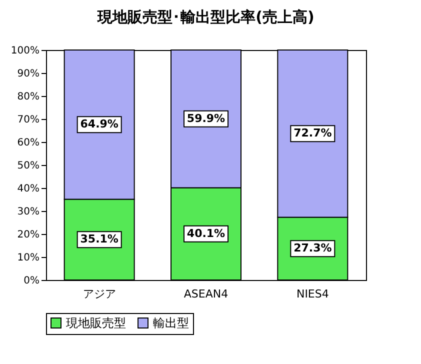 The width and height of the screenshot is (421, 364). What do you see at coordinates (28, 74) in the screenshot?
I see `y-tick-label: 90%` at bounding box center [28, 74].